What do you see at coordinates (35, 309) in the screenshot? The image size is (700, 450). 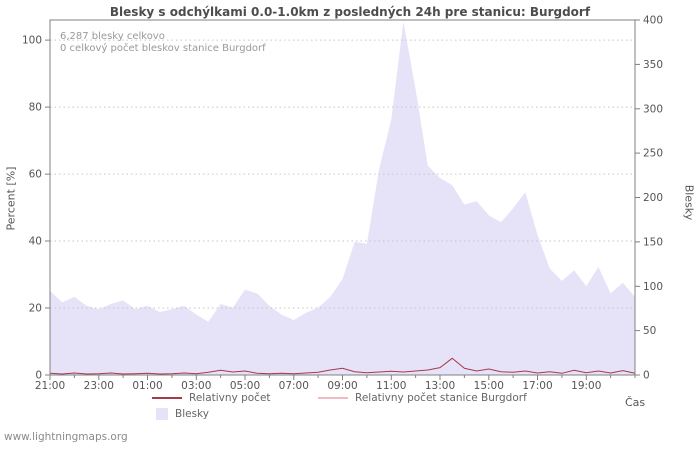 I see `svg-text: 20` at bounding box center [35, 309].